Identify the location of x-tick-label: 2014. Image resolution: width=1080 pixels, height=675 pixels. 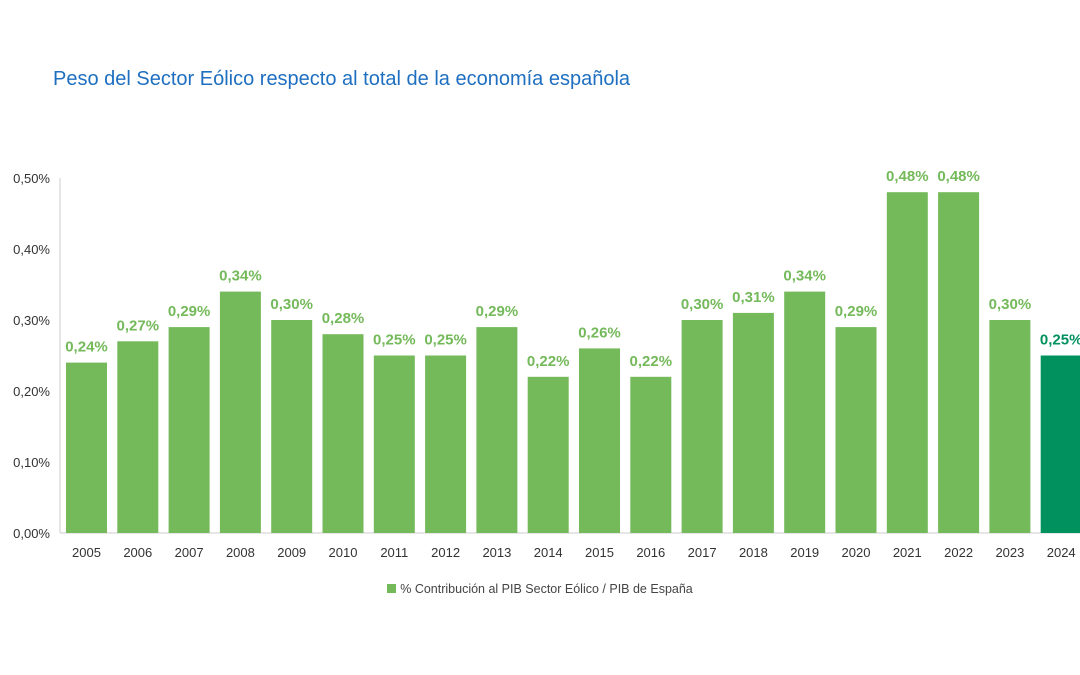
(548, 552).